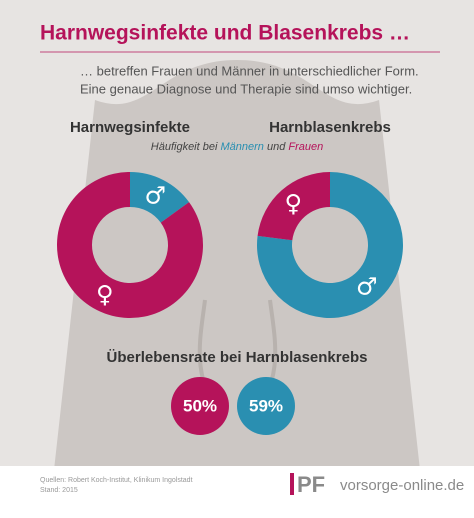  Describe the element at coordinates (292, 484) in the screenshot. I see `logo-bar` at that location.